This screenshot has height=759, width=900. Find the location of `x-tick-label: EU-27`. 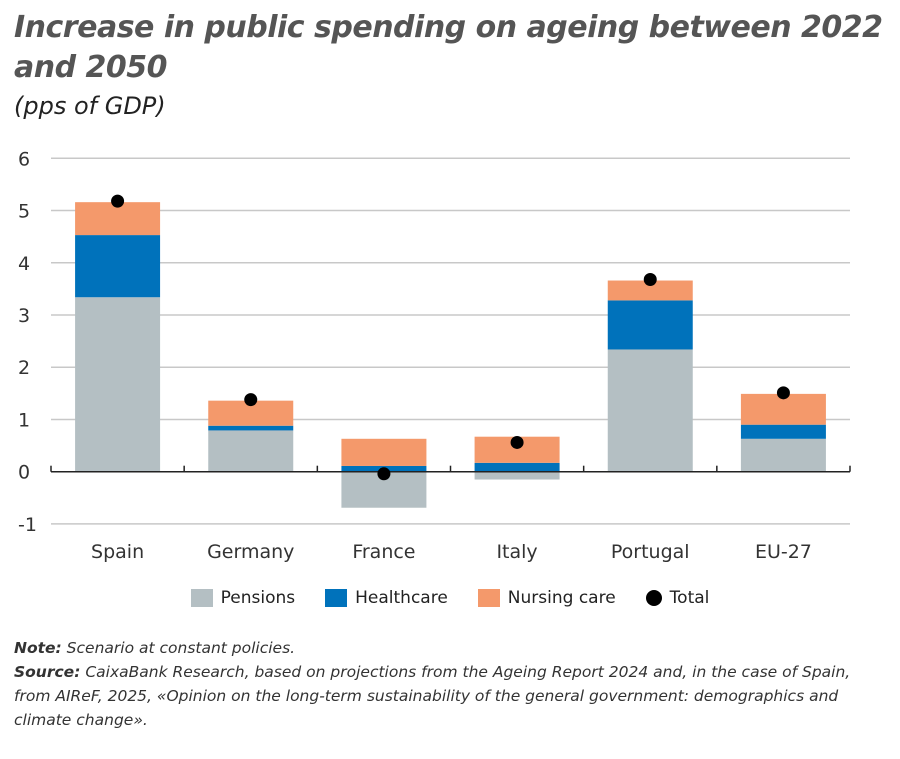

x-tick-label: EU-27 is located at coordinates (783, 552).